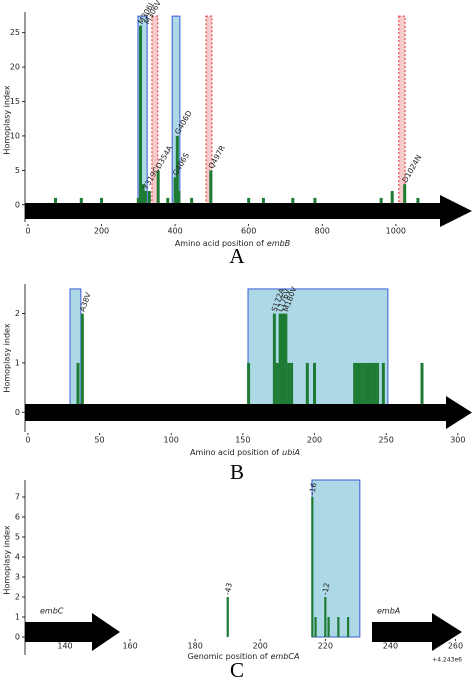  What do you see at coordinates (17, 497) in the screenshot?
I see `y-tick-label: 7` at bounding box center [17, 497].